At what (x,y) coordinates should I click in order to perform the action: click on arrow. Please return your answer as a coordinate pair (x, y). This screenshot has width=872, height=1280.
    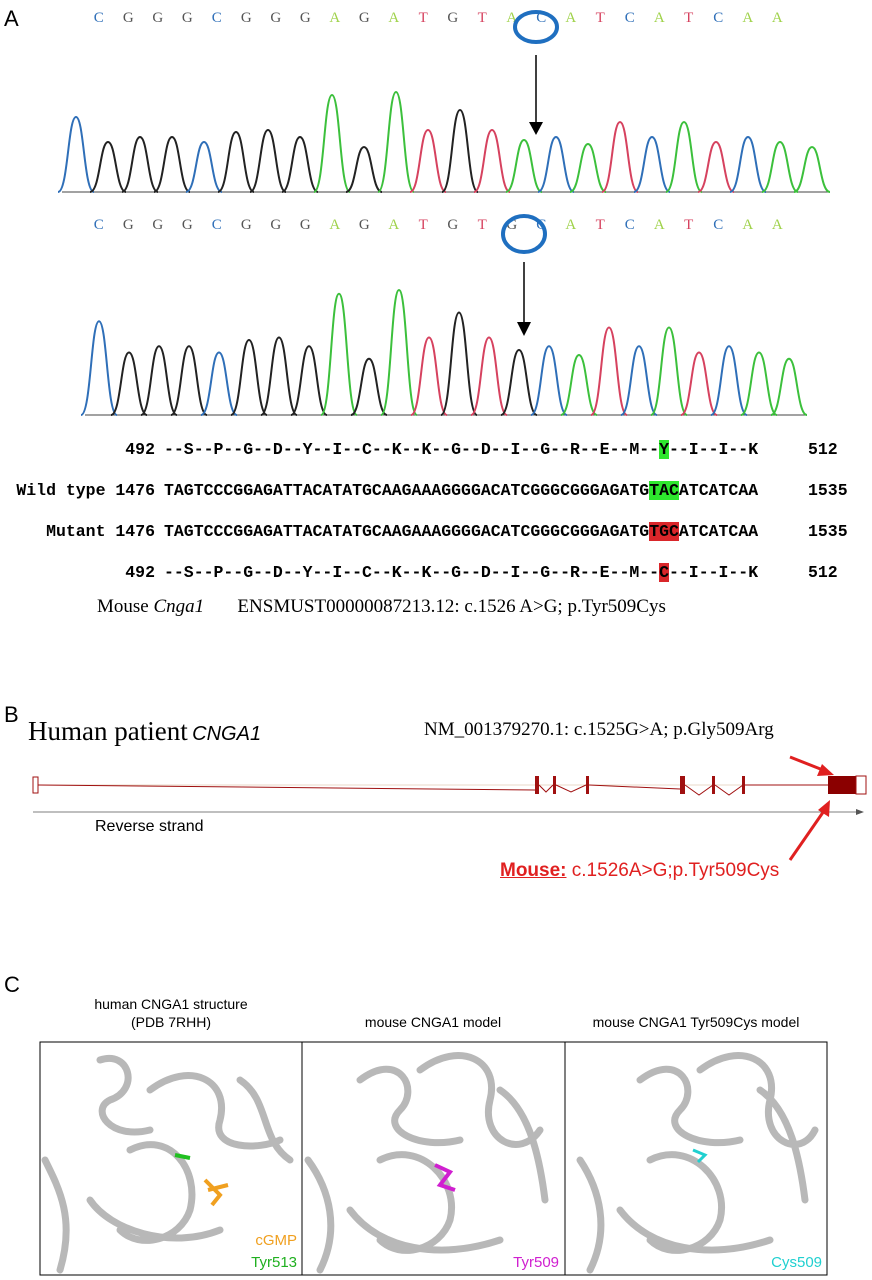
    Looking at the image, I should click on (808, 834).